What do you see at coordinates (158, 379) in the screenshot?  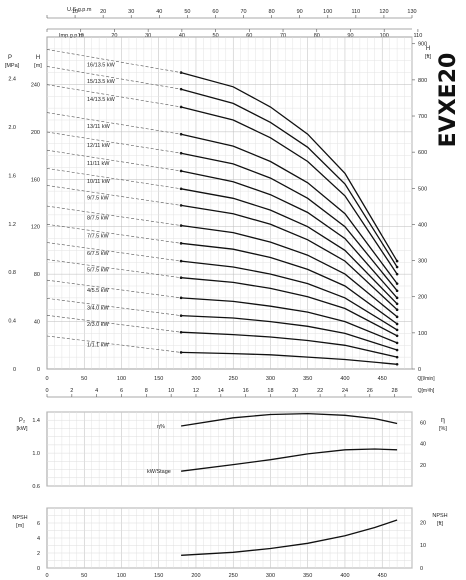 I see `lmin-tick-label: 150` at bounding box center [158, 379].